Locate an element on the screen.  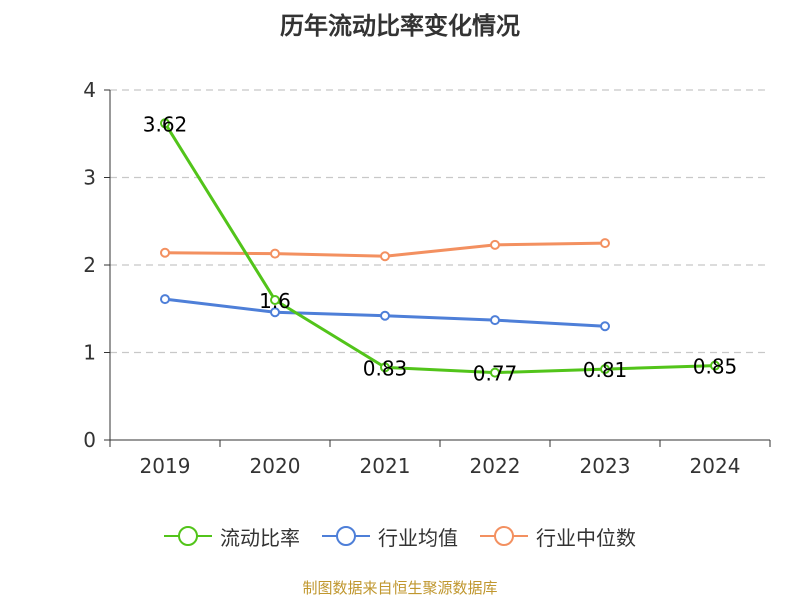
legend: 流动比率 行业均值 行业中位数 is located at coordinates (400, 536).